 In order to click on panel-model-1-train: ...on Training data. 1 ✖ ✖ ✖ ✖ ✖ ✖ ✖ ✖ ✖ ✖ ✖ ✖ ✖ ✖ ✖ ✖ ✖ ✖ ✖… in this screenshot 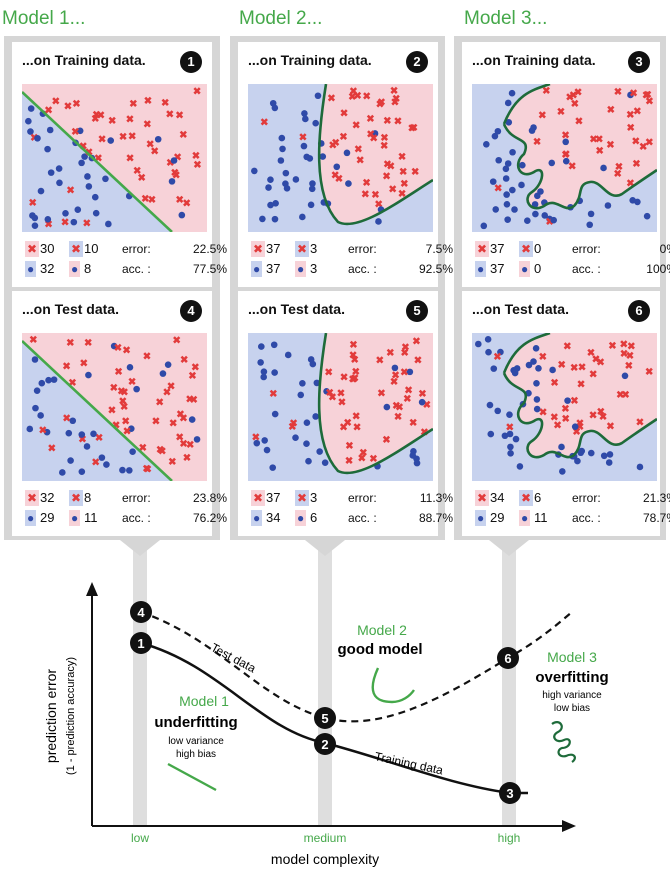, I will do `click(119, 164)`.